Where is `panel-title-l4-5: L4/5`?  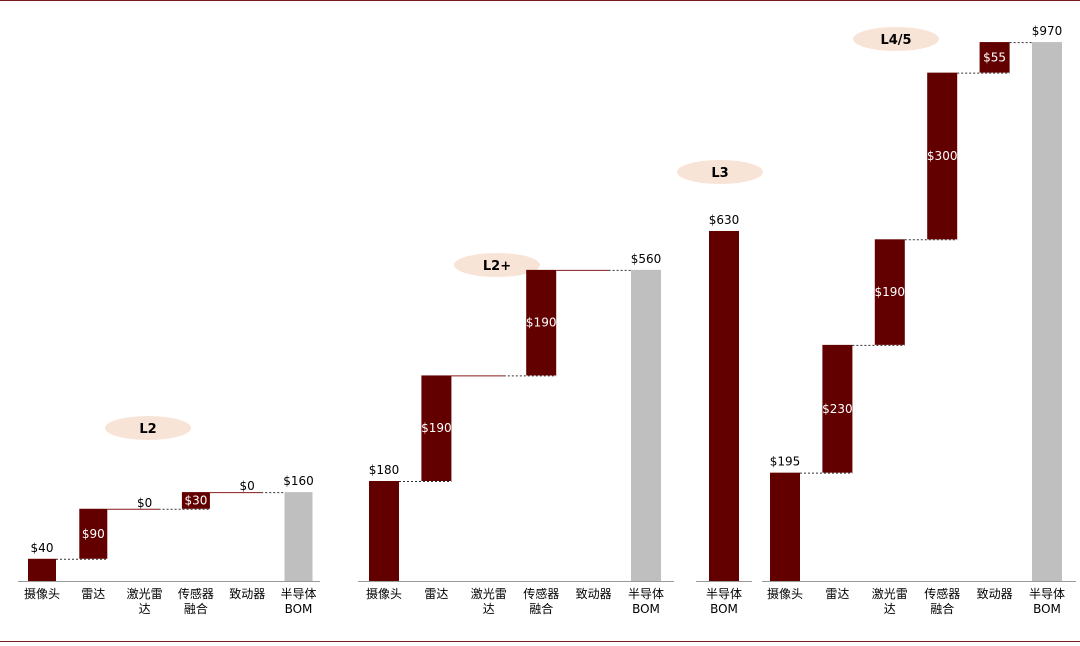 panel-title-l4-5: L4/5 is located at coordinates (895, 40).